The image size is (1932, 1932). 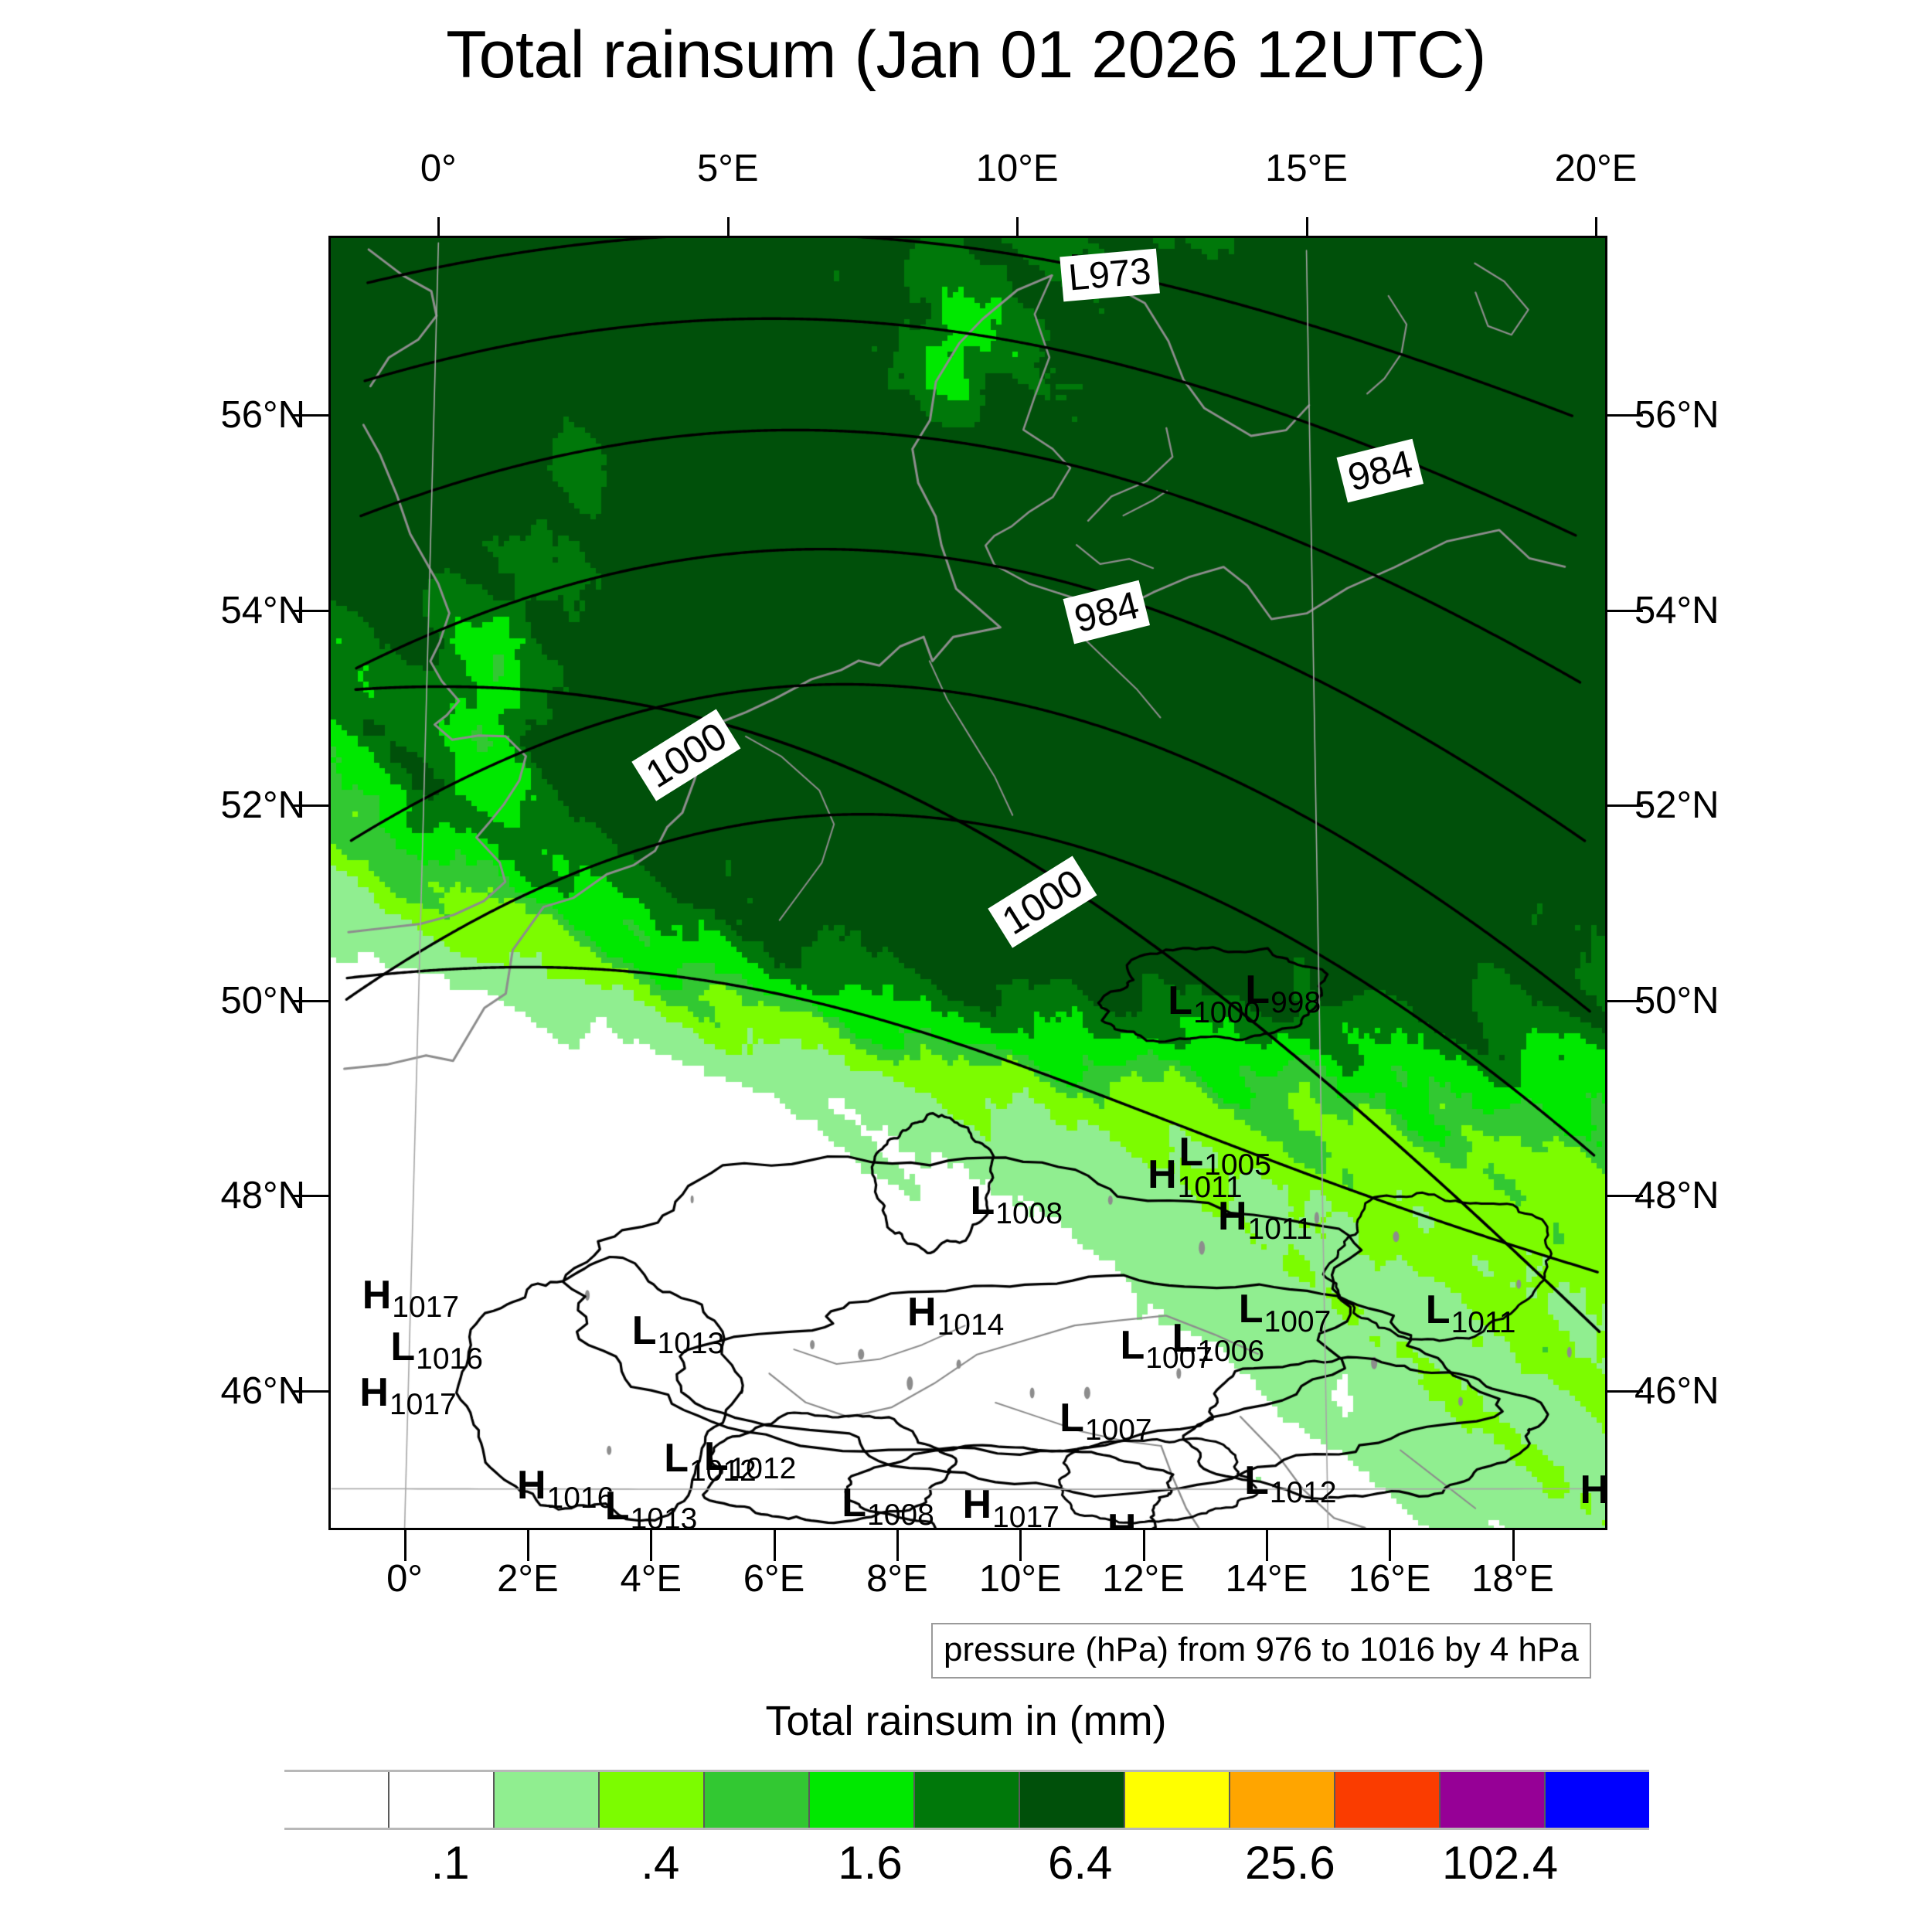 I want to click on pressure-center-l-18: L1012, so click(x=751, y=1461).